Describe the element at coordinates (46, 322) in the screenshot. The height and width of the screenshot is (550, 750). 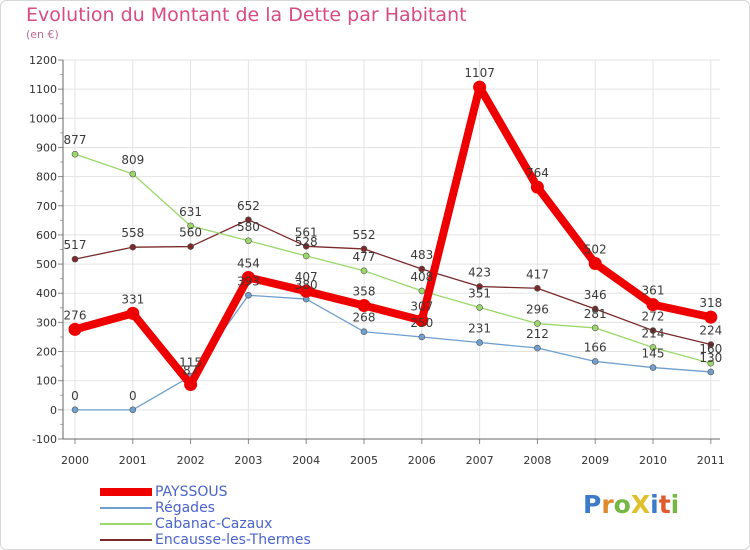
I see `y-tick-label: 300` at that location.